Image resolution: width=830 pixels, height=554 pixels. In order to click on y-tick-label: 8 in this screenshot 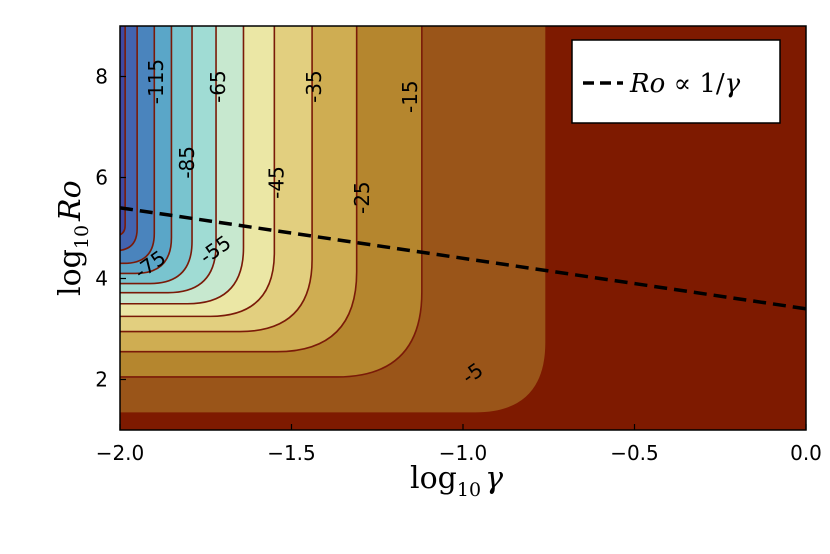, I will do `click(101, 77)`.